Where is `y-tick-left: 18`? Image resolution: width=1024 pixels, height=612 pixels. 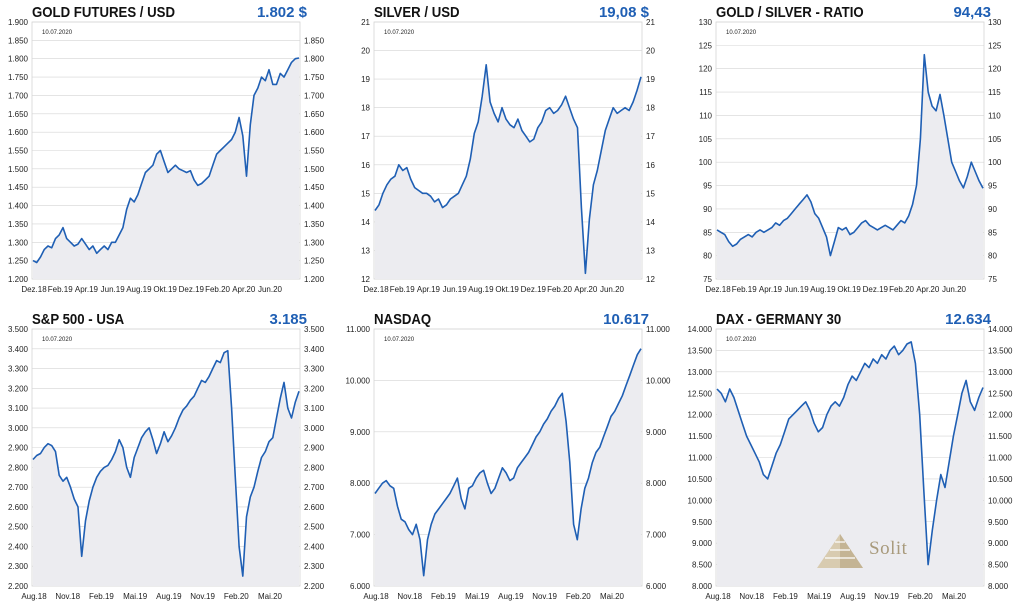 y-tick-left: 18 is located at coordinates (365, 108).